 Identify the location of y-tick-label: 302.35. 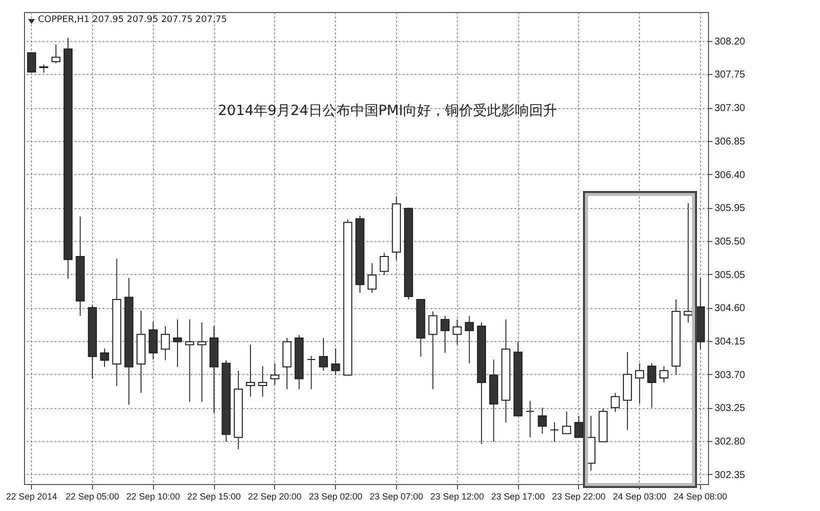
(730, 475).